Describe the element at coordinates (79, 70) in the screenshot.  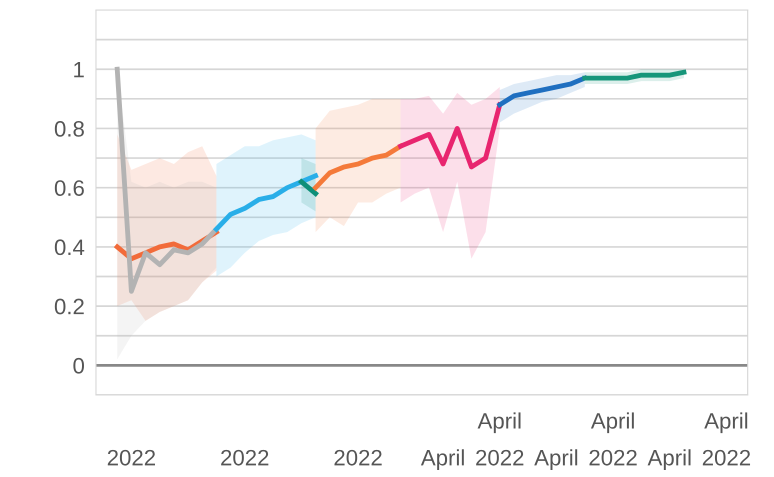
I see `y-tick-label: 1` at that location.